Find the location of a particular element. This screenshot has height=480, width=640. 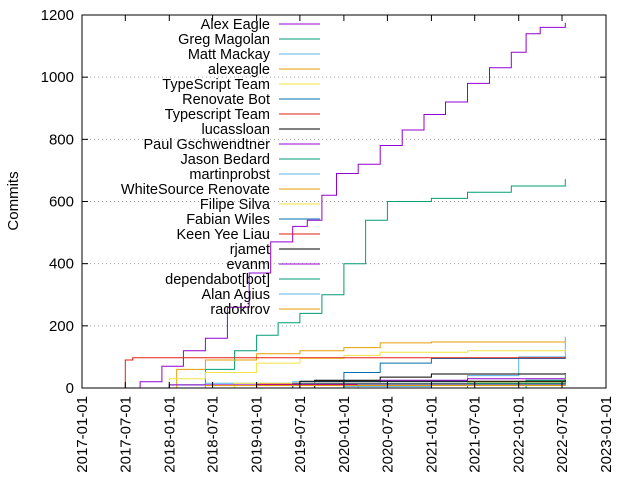

legend-label-0: Alex Eagle is located at coordinates (235, 25).